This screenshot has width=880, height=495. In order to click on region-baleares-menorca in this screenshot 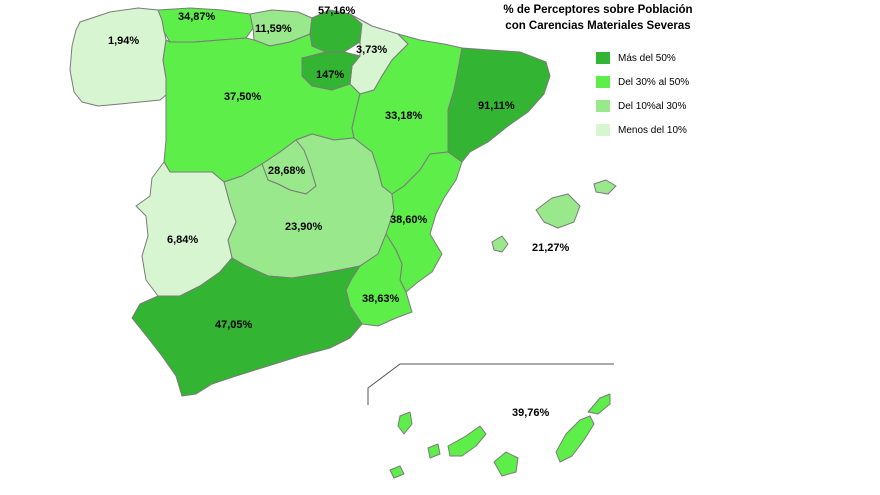, I will do `click(605, 187)`.